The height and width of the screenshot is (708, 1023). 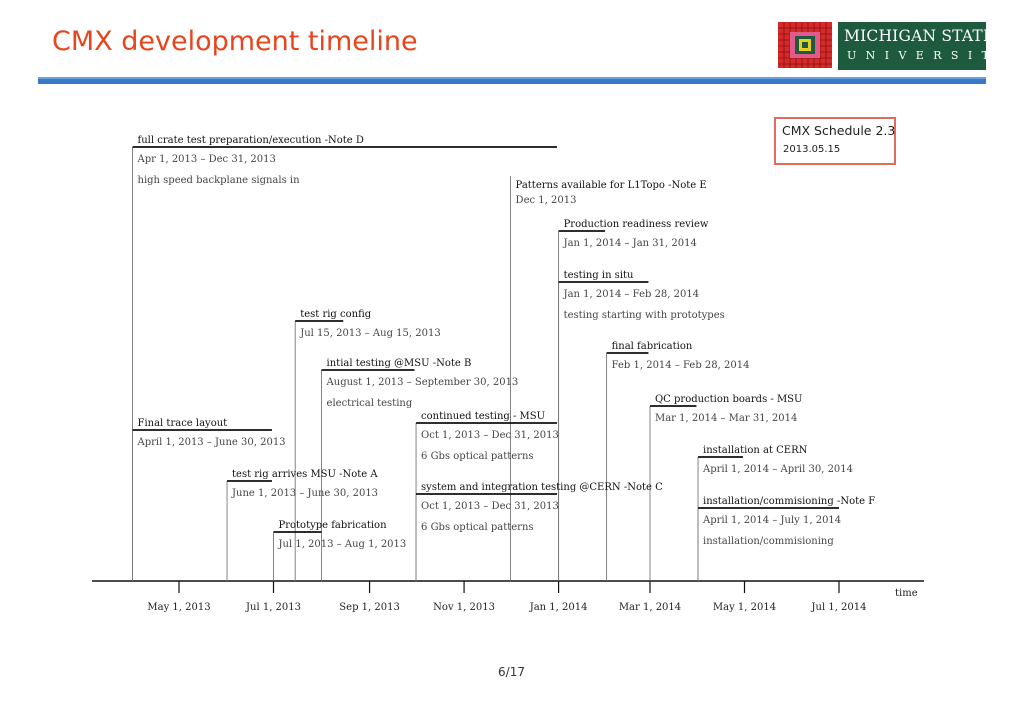 I want to click on tick-label: Jul 1, 2014, so click(x=839, y=607).